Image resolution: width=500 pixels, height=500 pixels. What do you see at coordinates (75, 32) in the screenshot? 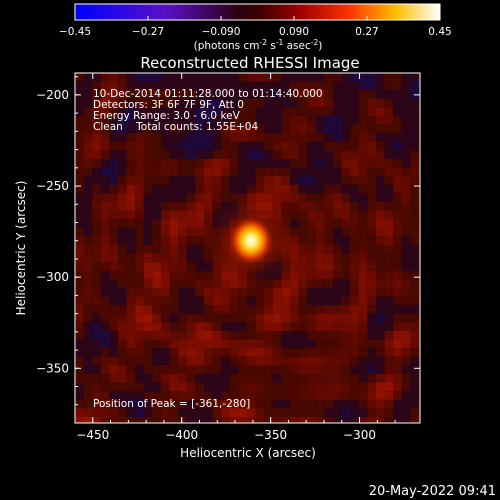
I see `colorbar-tick-label: −0.45` at bounding box center [75, 32].